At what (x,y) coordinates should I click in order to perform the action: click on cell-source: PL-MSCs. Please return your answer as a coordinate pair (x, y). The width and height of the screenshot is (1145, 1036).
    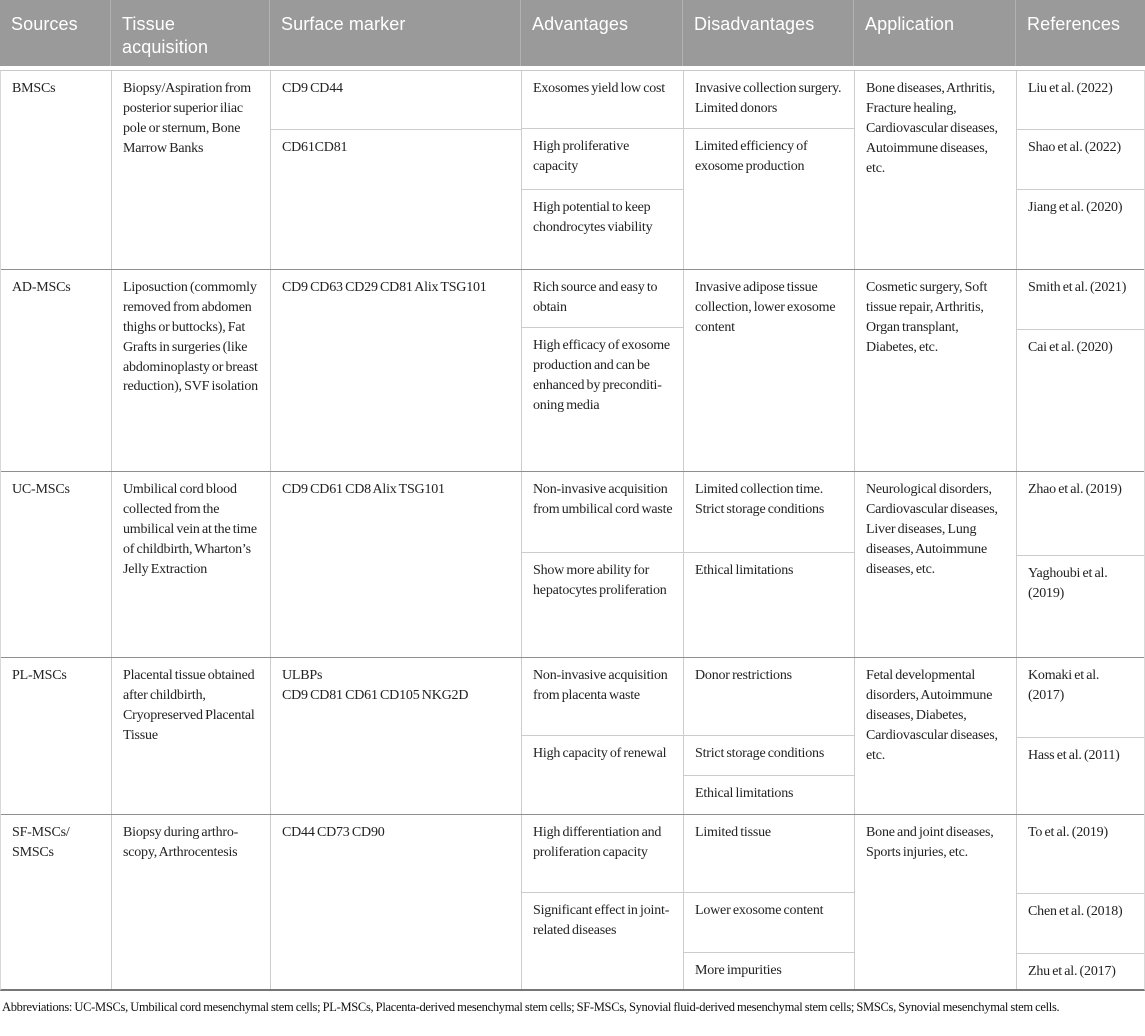
    Looking at the image, I should click on (39, 675).